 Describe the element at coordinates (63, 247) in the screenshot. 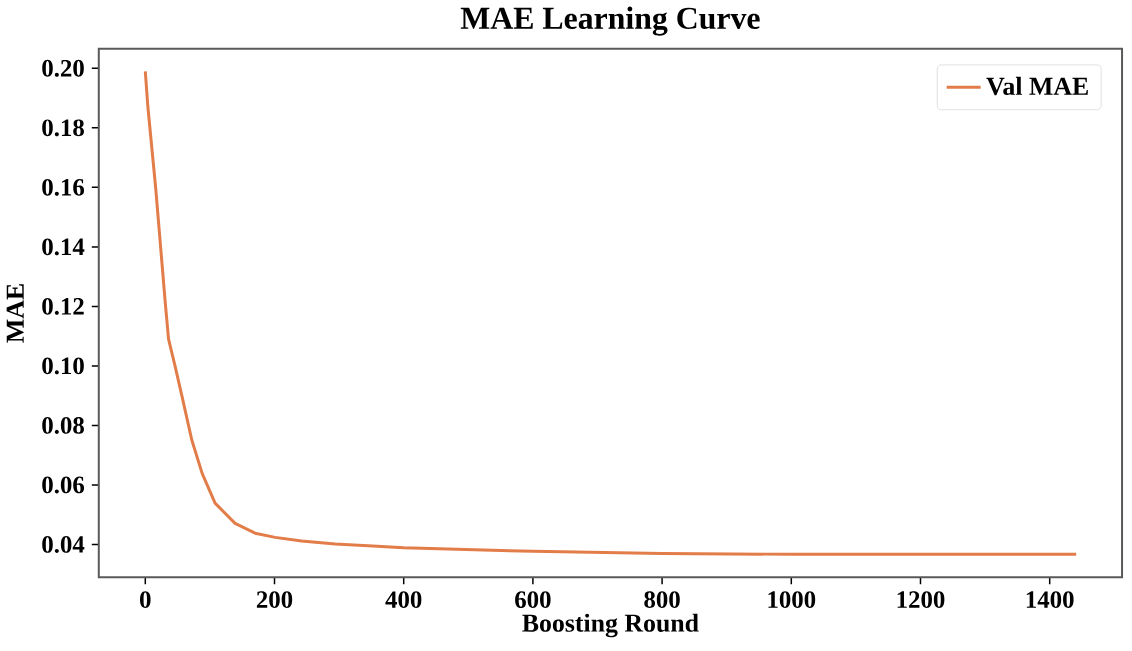

I see `y-tick-label: 0.14` at that location.